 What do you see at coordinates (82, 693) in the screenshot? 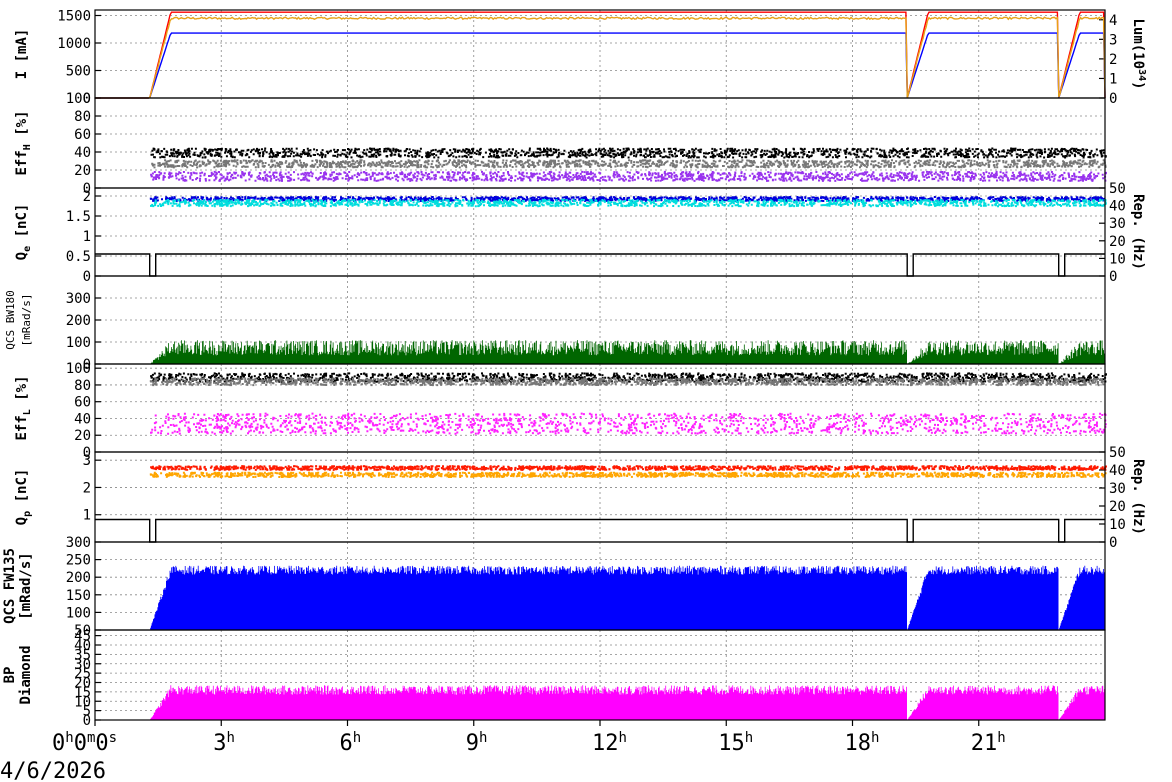
I see `y-tick-label: 15` at bounding box center [82, 693].